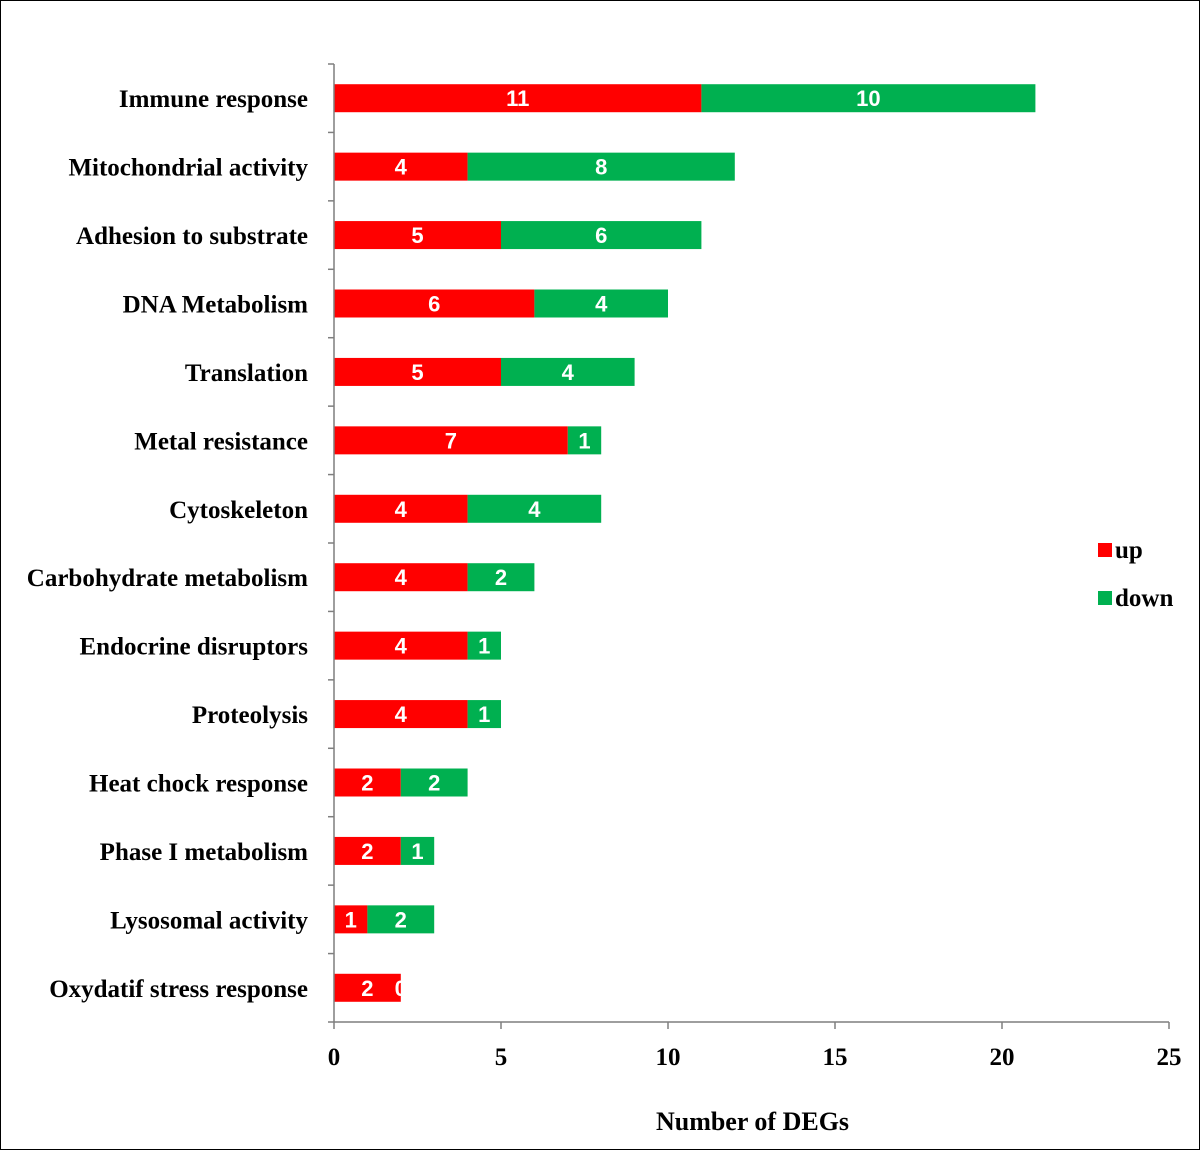  What do you see at coordinates (755, 1057) in the screenshot?
I see `tick-labels-group: 0 5 10 15 20 25` at bounding box center [755, 1057].